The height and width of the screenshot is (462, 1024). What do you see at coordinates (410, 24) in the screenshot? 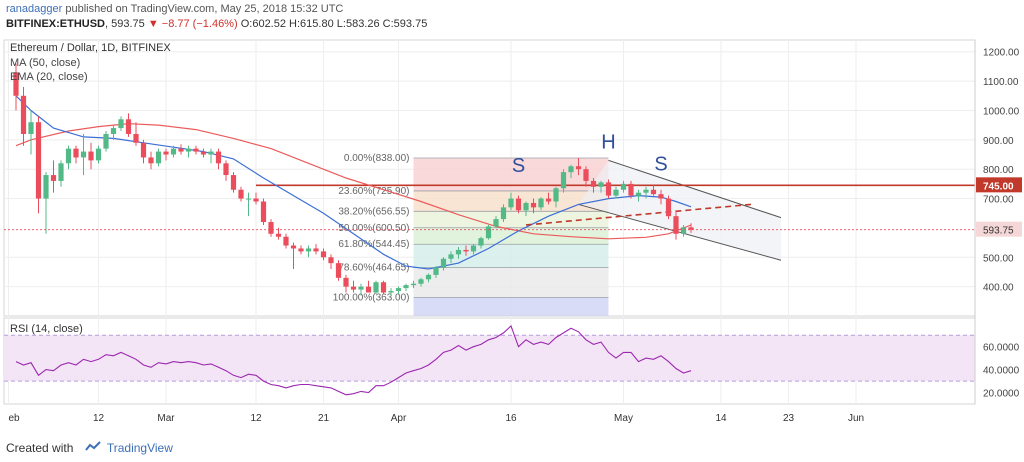
I see `close-value: 593.75` at bounding box center [410, 24].